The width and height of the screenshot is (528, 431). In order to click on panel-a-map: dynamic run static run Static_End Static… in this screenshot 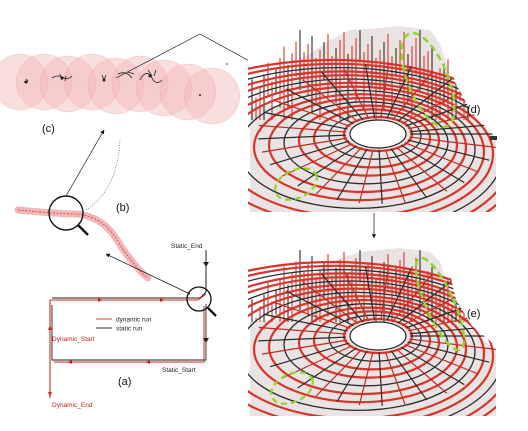, I will do `click(132, 326)`.